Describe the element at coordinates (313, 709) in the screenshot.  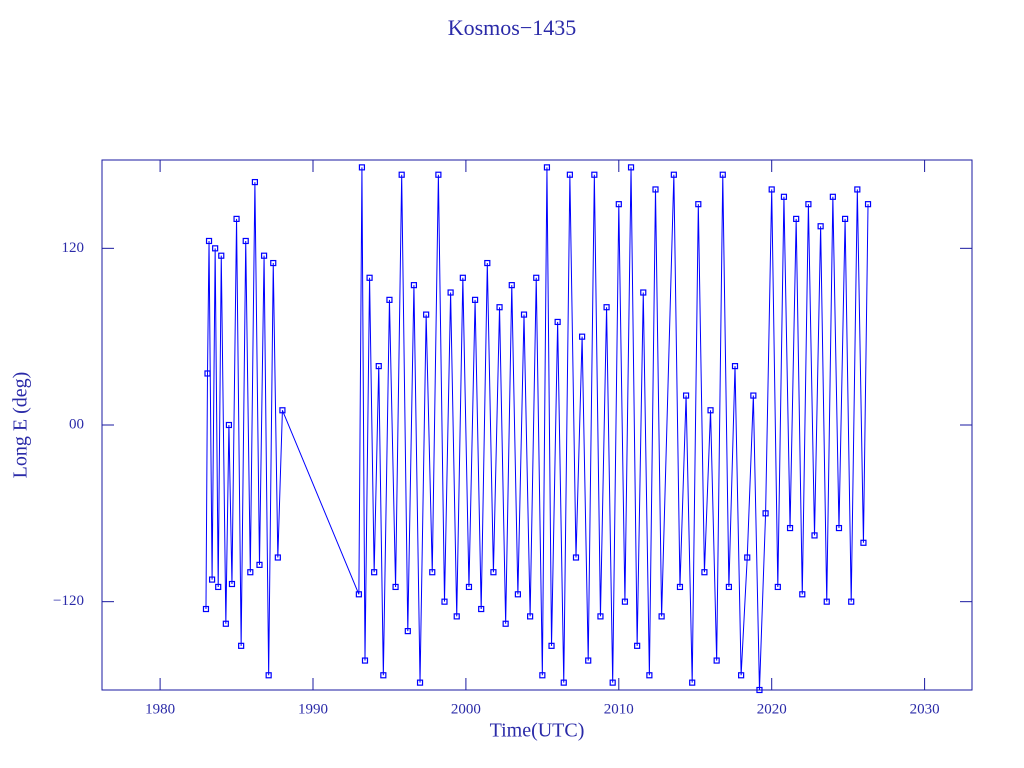
I see `x-tick-label: 1990` at that location.